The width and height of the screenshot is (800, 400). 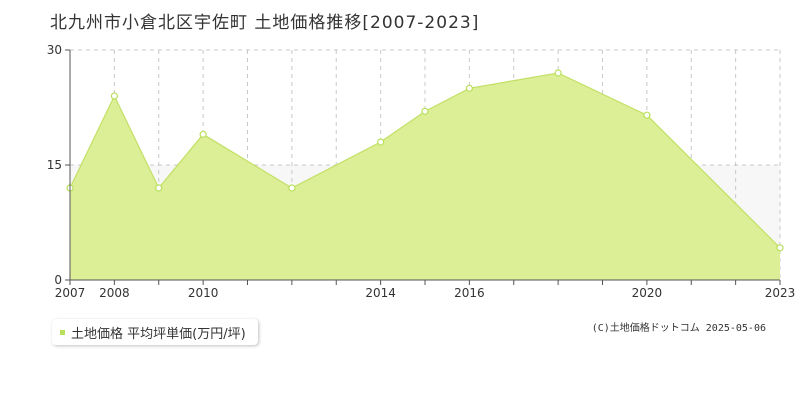 I want to click on x-tick-label: 2010, so click(x=203, y=293).